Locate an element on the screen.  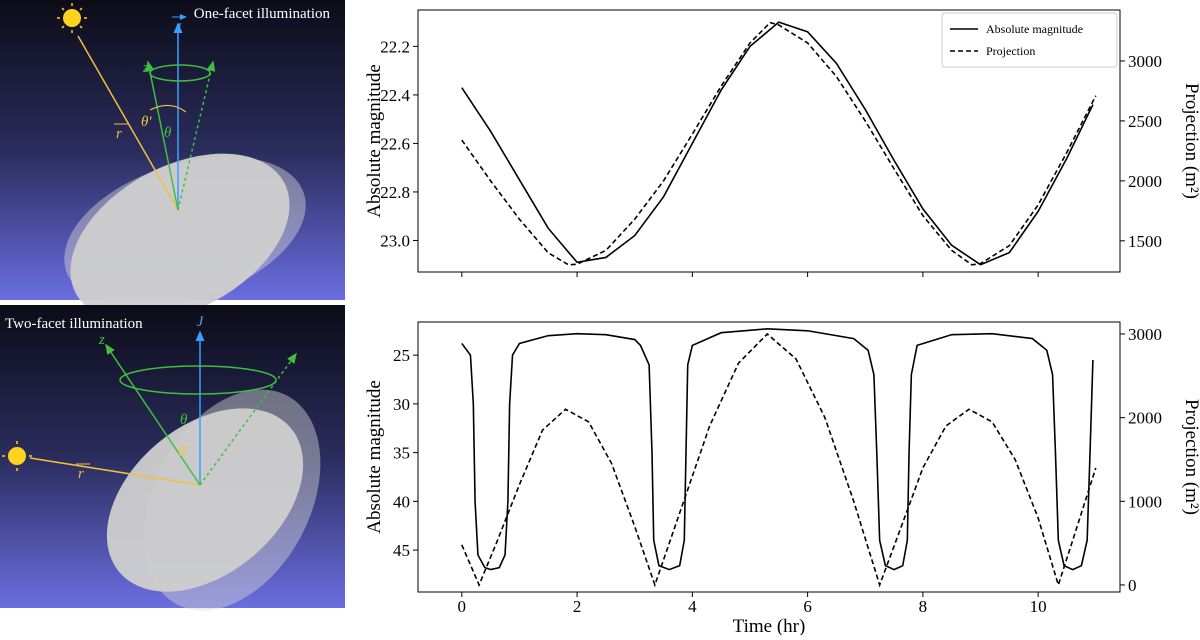
x-tick-label: 6 is located at coordinates (807, 606).